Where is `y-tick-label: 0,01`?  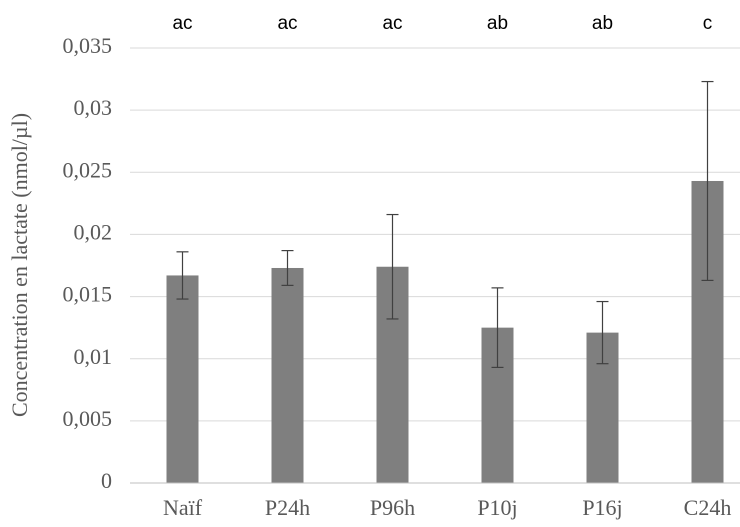 y-tick-label: 0,01 is located at coordinates (93, 356).